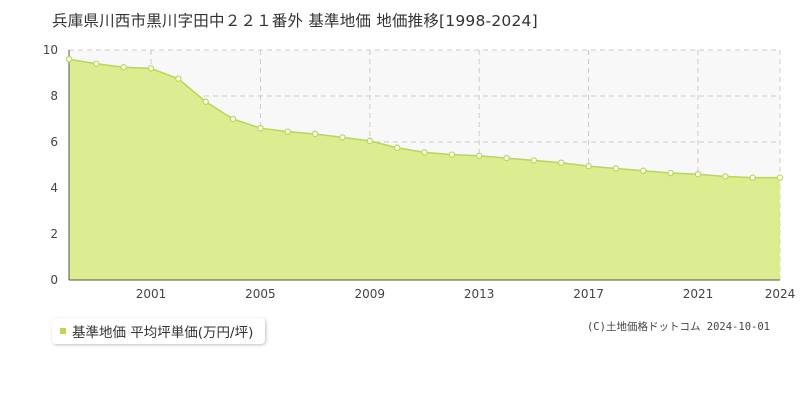 The width and height of the screenshot is (800, 400). I want to click on x-tick-labels: 2001 2005 2009 2013 2017 2021 2024, so click(466, 294).